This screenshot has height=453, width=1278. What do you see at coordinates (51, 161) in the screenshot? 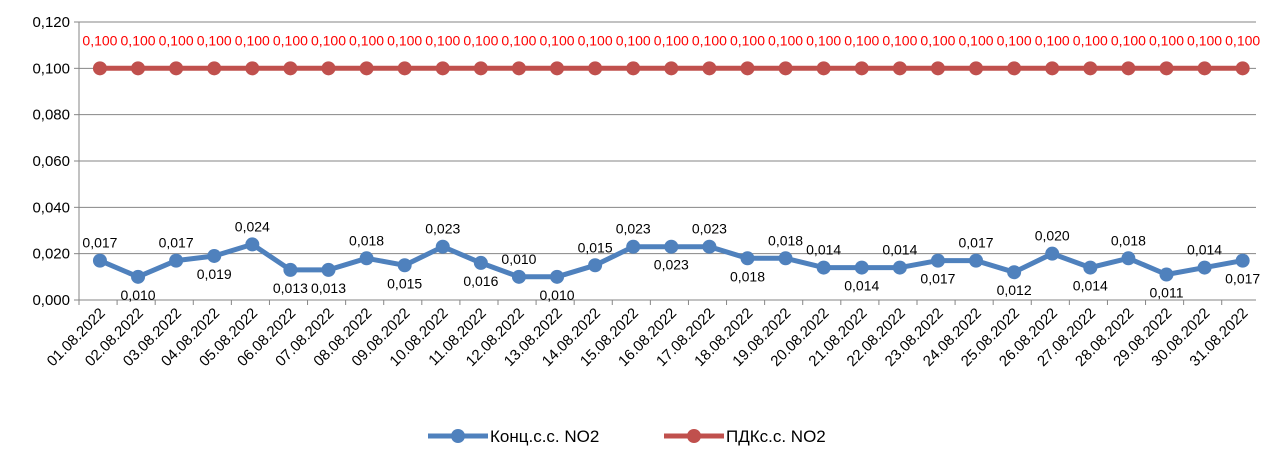
I see `y-tick-label: 0,060` at bounding box center [51, 161].